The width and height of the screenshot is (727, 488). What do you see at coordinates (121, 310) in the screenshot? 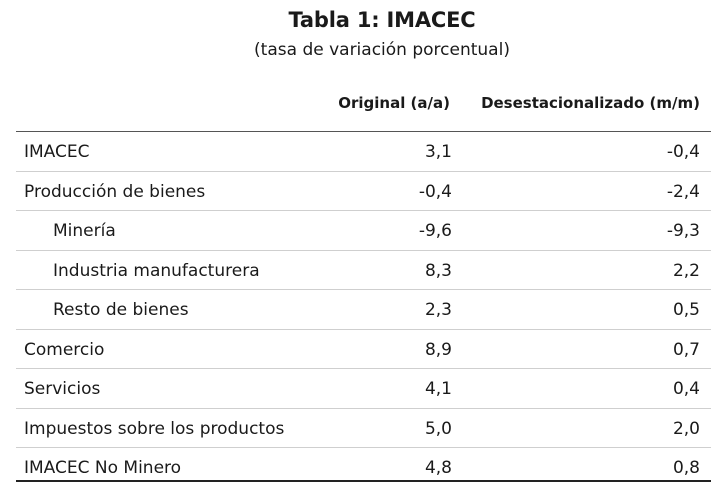
I see `row-label: Resto de bienes` at bounding box center [121, 310].